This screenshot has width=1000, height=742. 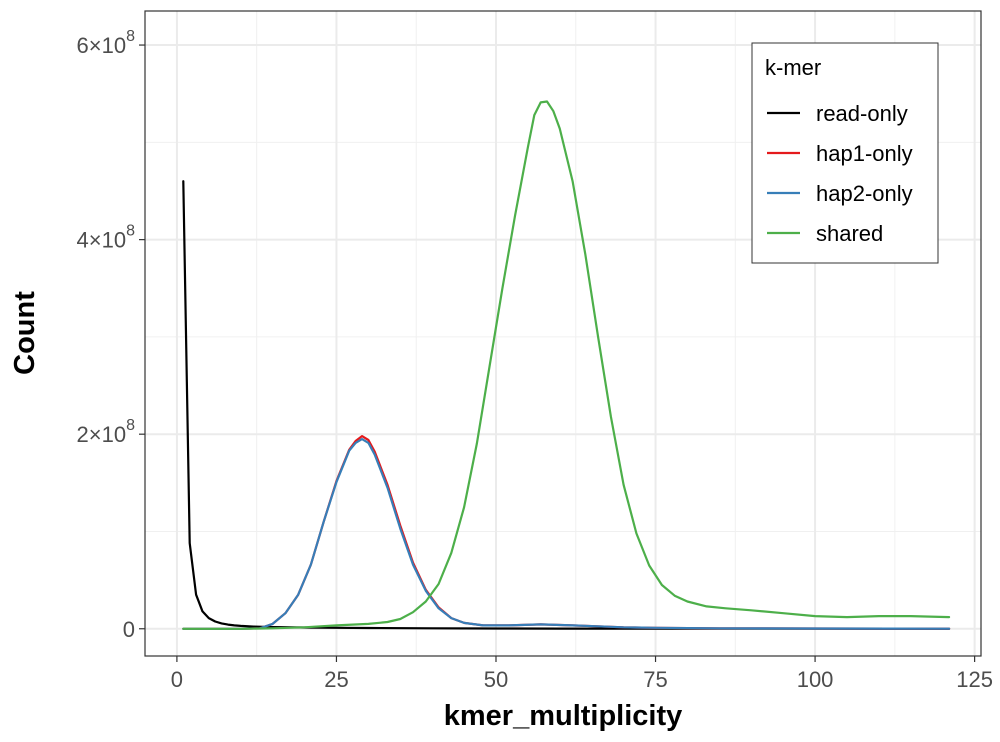 What do you see at coordinates (974, 679) in the screenshot?
I see `x-tick-label: 125` at bounding box center [974, 679].